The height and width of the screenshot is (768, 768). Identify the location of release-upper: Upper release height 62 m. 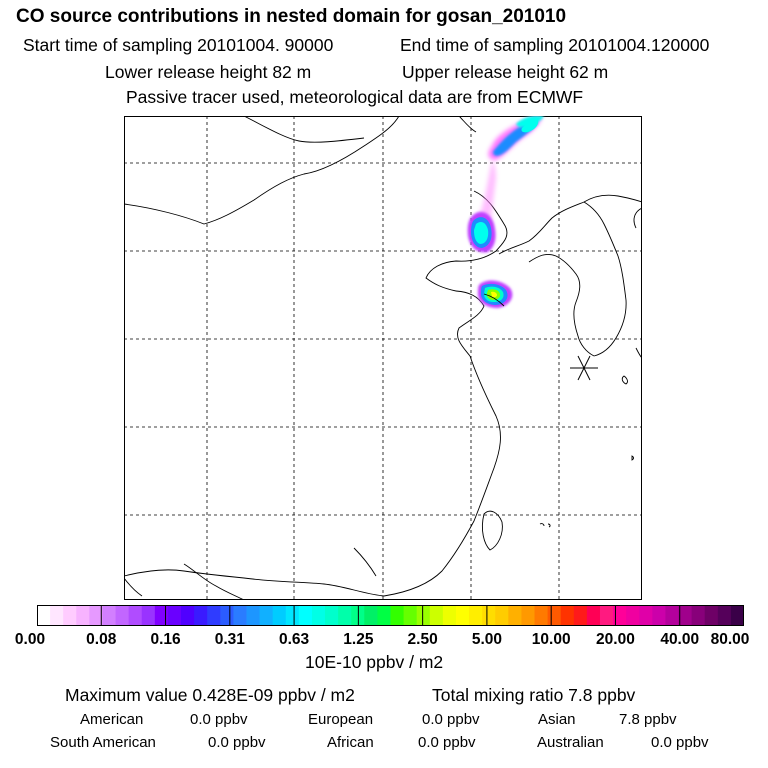
(505, 72).